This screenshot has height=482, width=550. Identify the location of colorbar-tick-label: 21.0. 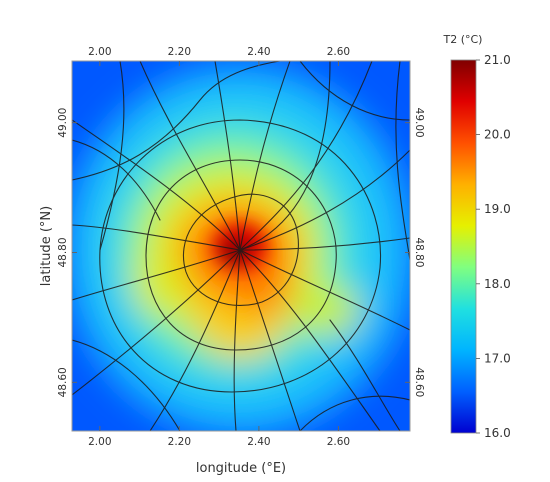
(497, 60).